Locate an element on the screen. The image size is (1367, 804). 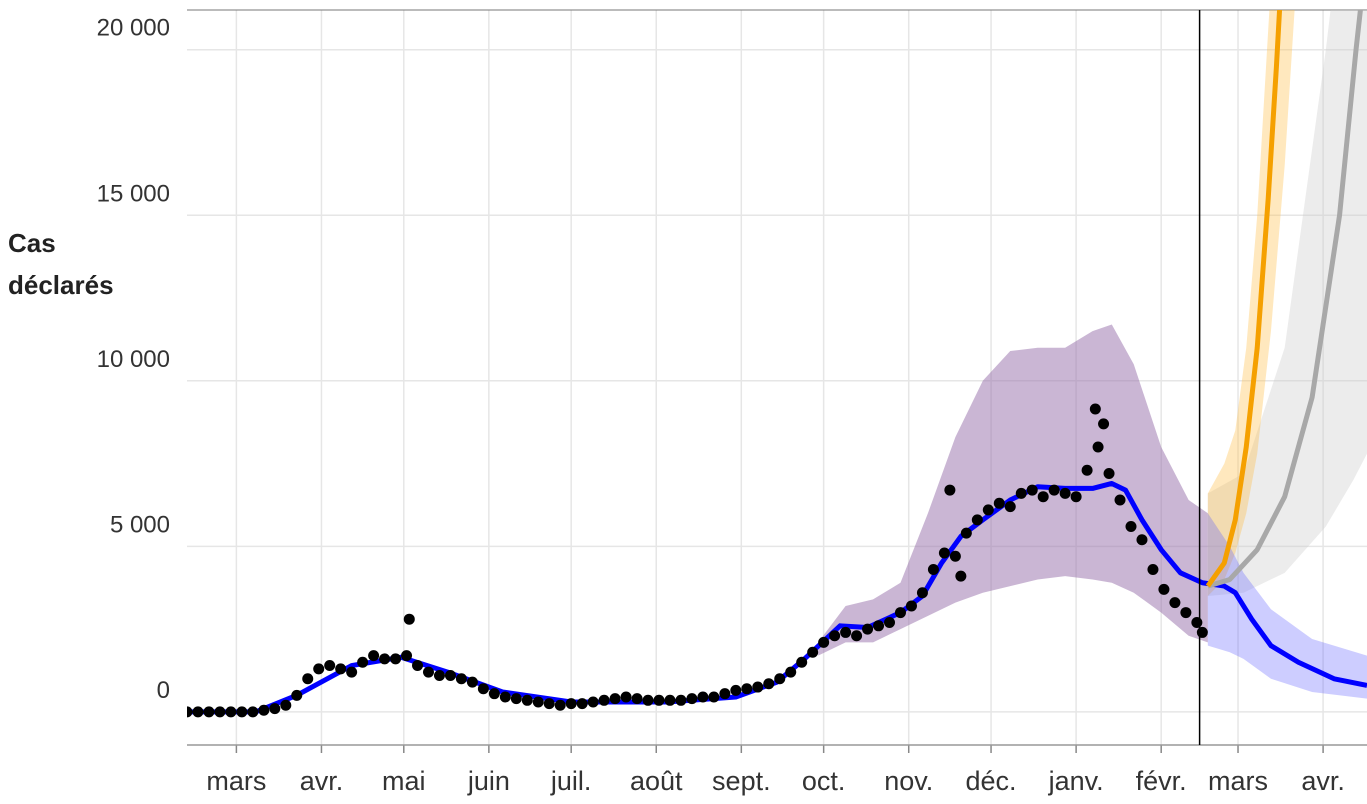
x-tick-label: mai is located at coordinates (404, 781).